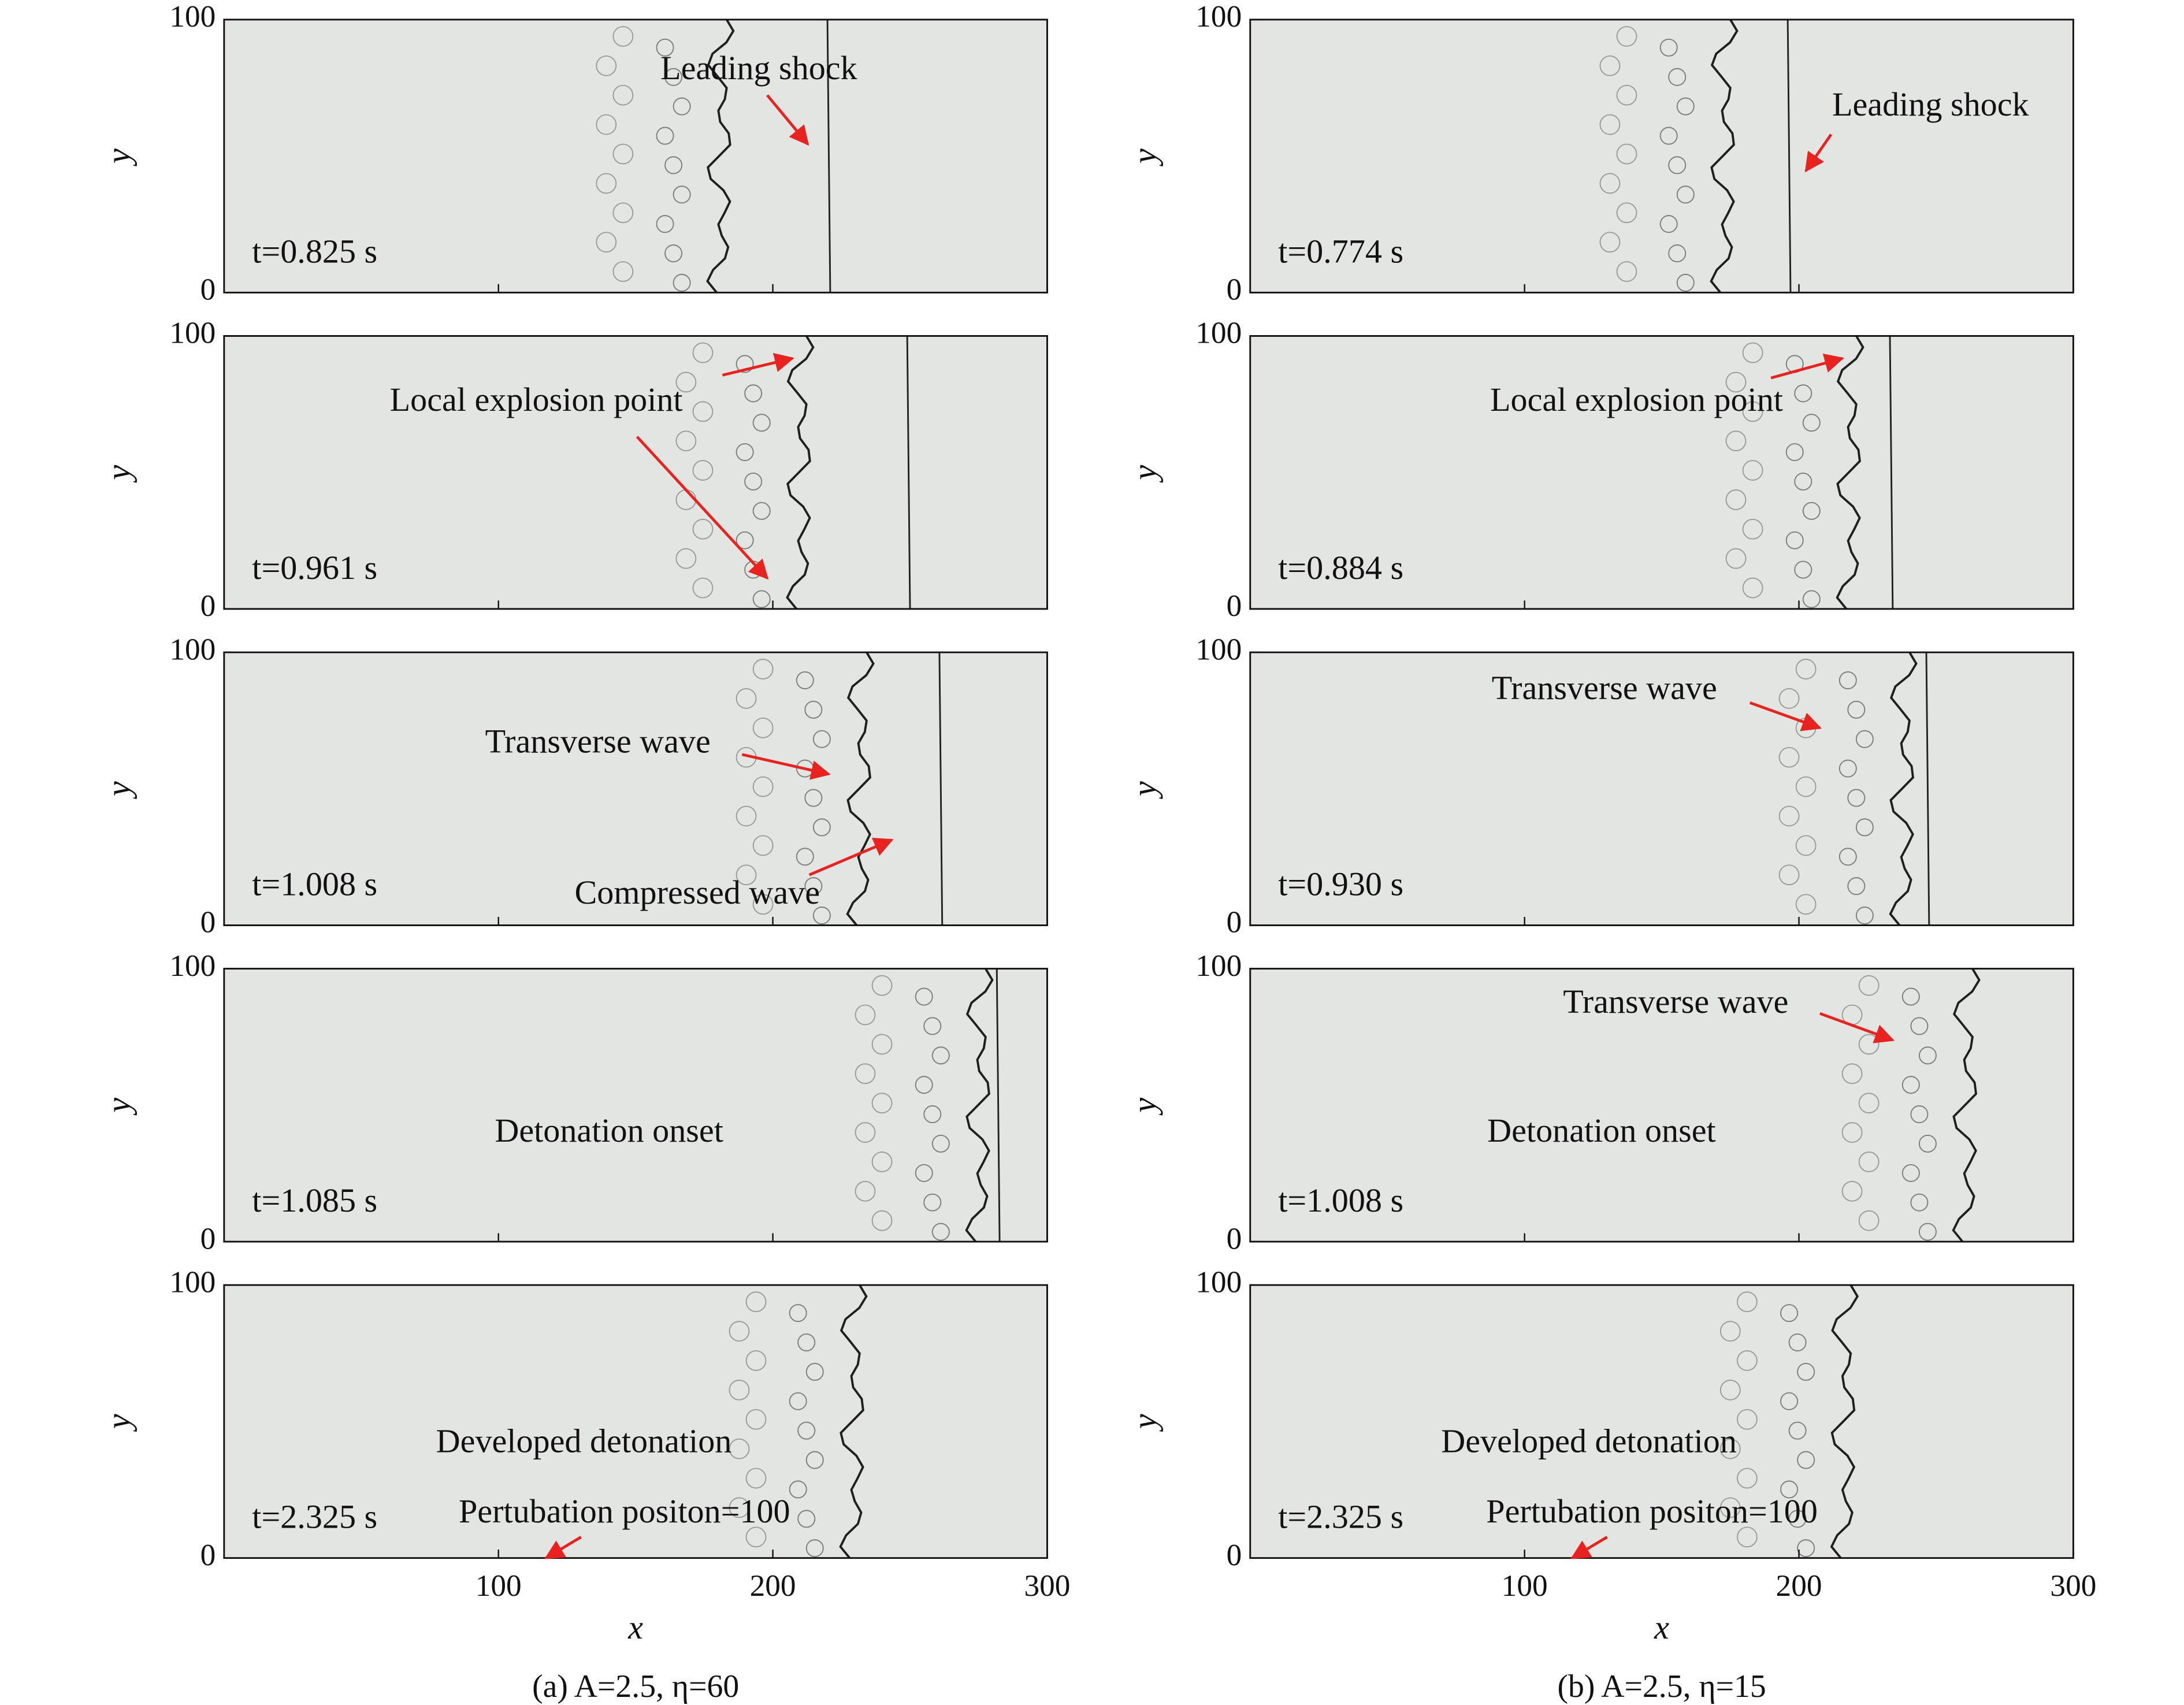  Describe the element at coordinates (1661, 1686) in the screenshot. I see `caption: (b) A=2.5, η=15` at that location.